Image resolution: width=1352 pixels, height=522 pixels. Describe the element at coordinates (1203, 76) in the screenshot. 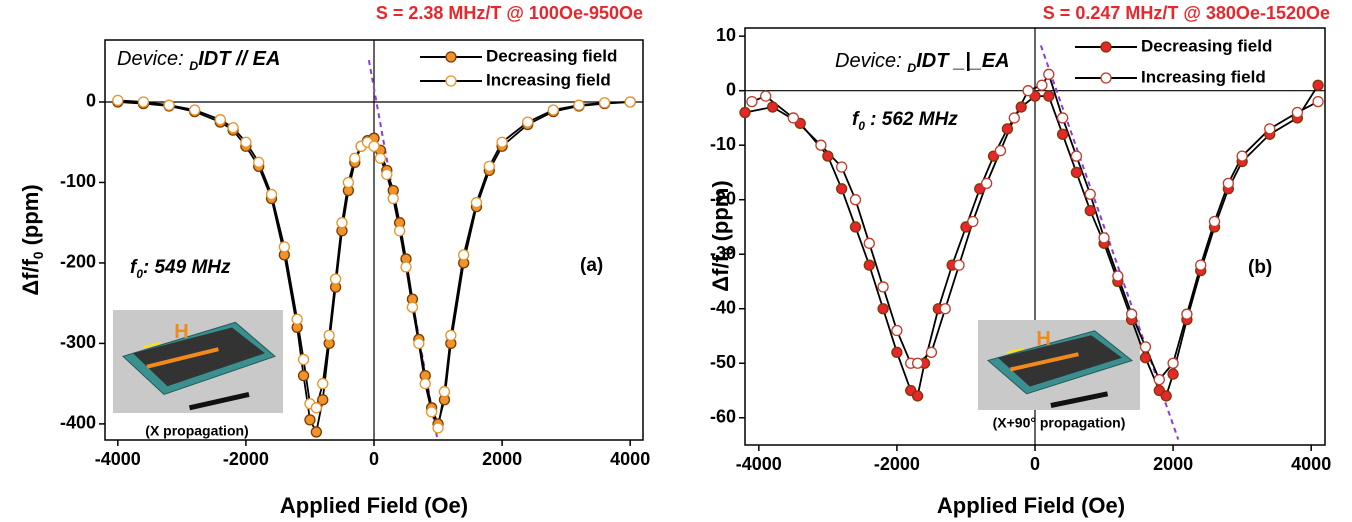

I see `legend-label: Increasing field` at that location.